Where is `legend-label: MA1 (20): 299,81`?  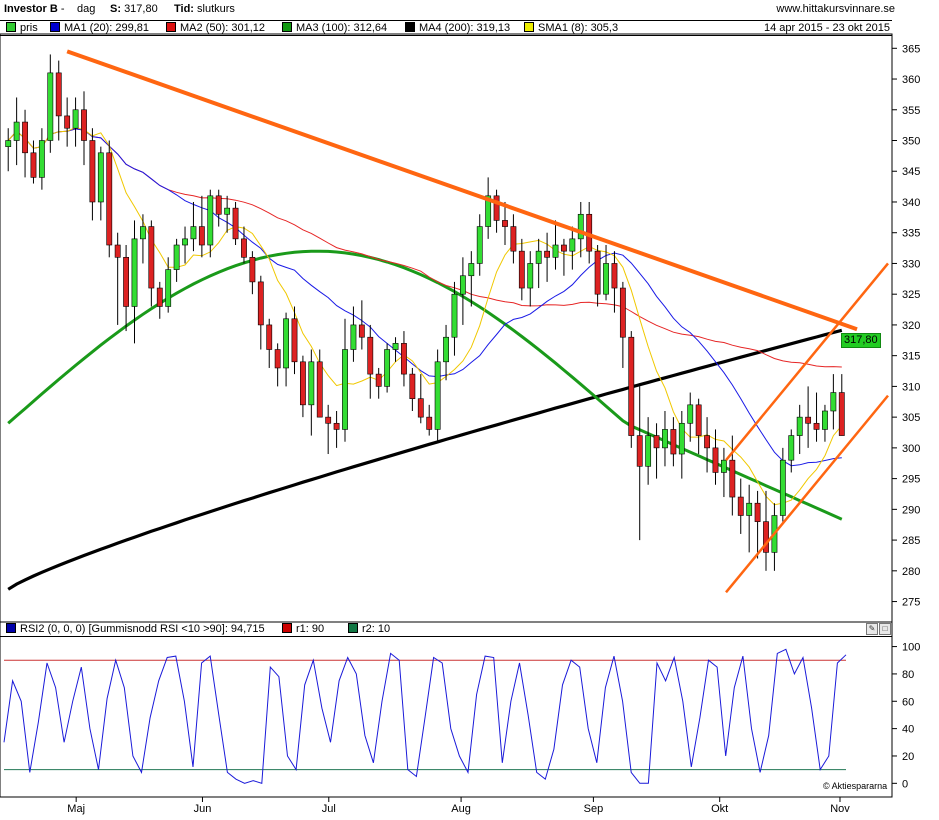
legend-label: MA1 (20): 299,81 is located at coordinates (106, 28).